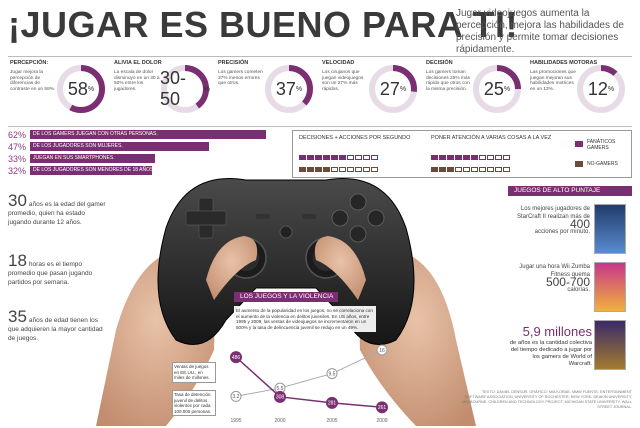 The image size is (640, 428). Describe the element at coordinates (236, 357) in the screenshot. I see `crime-point: 486` at that location.